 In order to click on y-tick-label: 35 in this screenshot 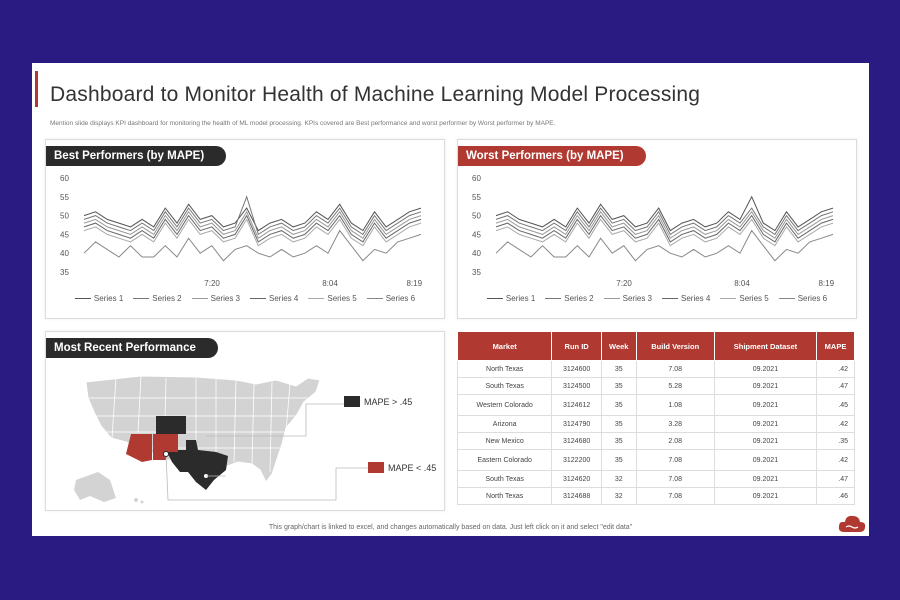, I will do `click(476, 272)`.